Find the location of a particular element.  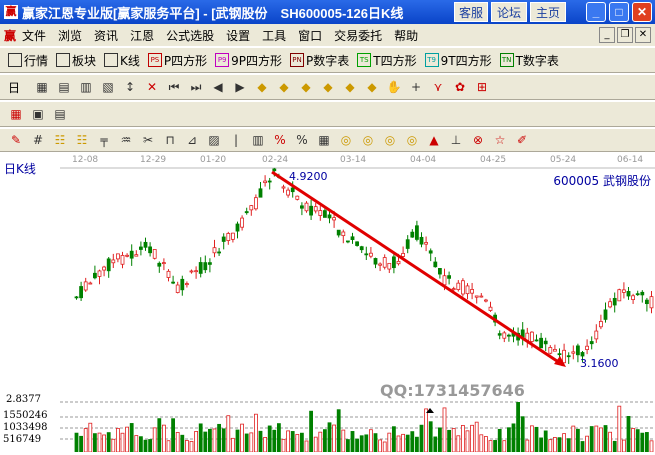

line-icon: ⋎ is located at coordinates (438, 87).